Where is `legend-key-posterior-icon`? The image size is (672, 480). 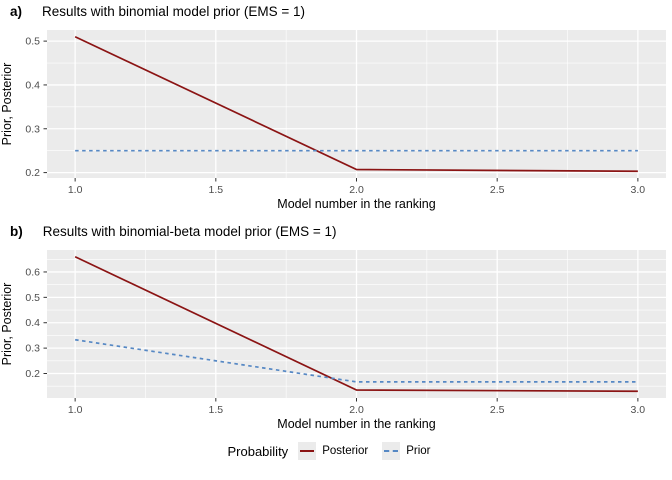
legend-key-posterior-icon is located at coordinates (307, 451).